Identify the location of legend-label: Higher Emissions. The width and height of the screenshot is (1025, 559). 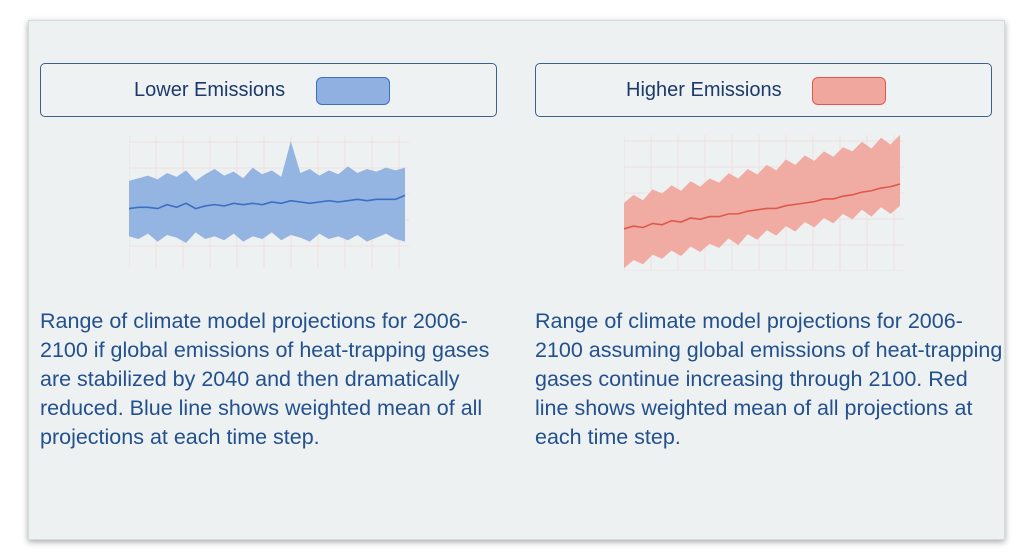
(704, 90).